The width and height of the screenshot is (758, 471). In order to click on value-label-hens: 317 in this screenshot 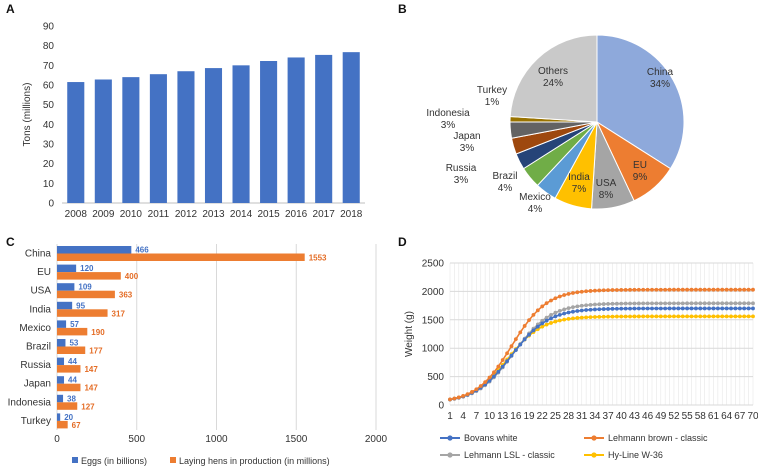, I will do `click(119, 313)`.